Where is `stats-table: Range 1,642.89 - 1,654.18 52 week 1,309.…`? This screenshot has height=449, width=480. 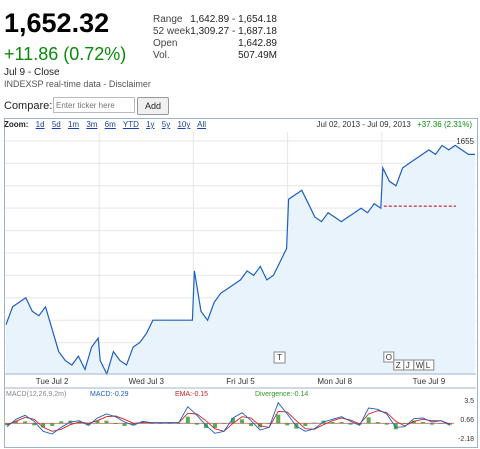 stats-table: Range 1,642.89 - 1,654.18 52 week 1,309.… is located at coordinates (215, 38).